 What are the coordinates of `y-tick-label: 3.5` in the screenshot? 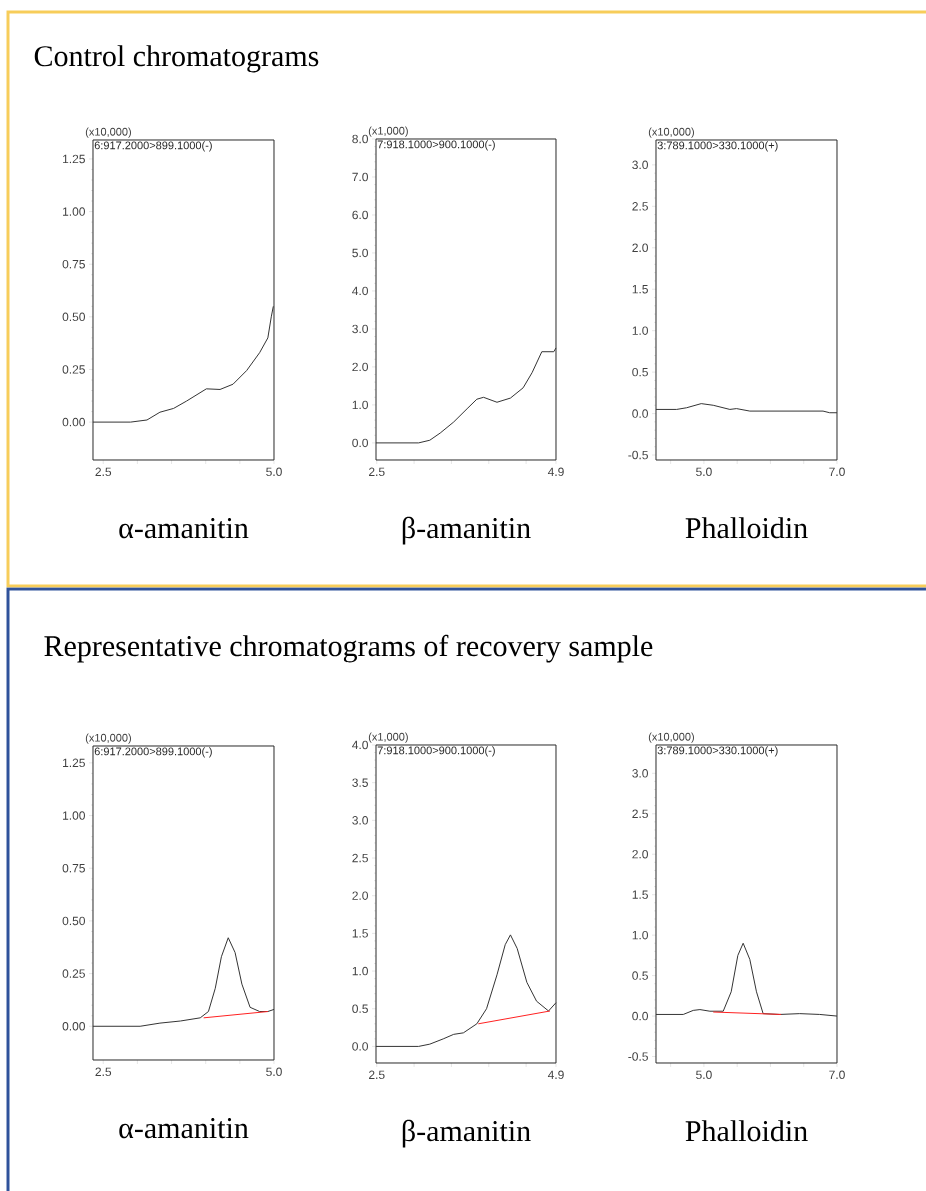 It's located at (360, 782).